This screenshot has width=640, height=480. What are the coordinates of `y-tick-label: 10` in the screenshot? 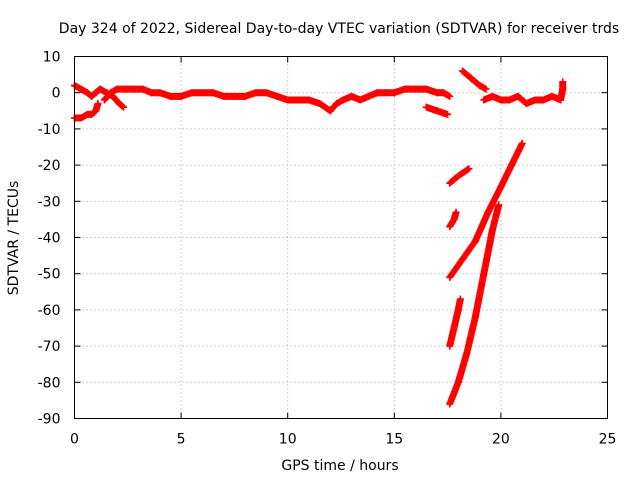 It's located at (52, 58).